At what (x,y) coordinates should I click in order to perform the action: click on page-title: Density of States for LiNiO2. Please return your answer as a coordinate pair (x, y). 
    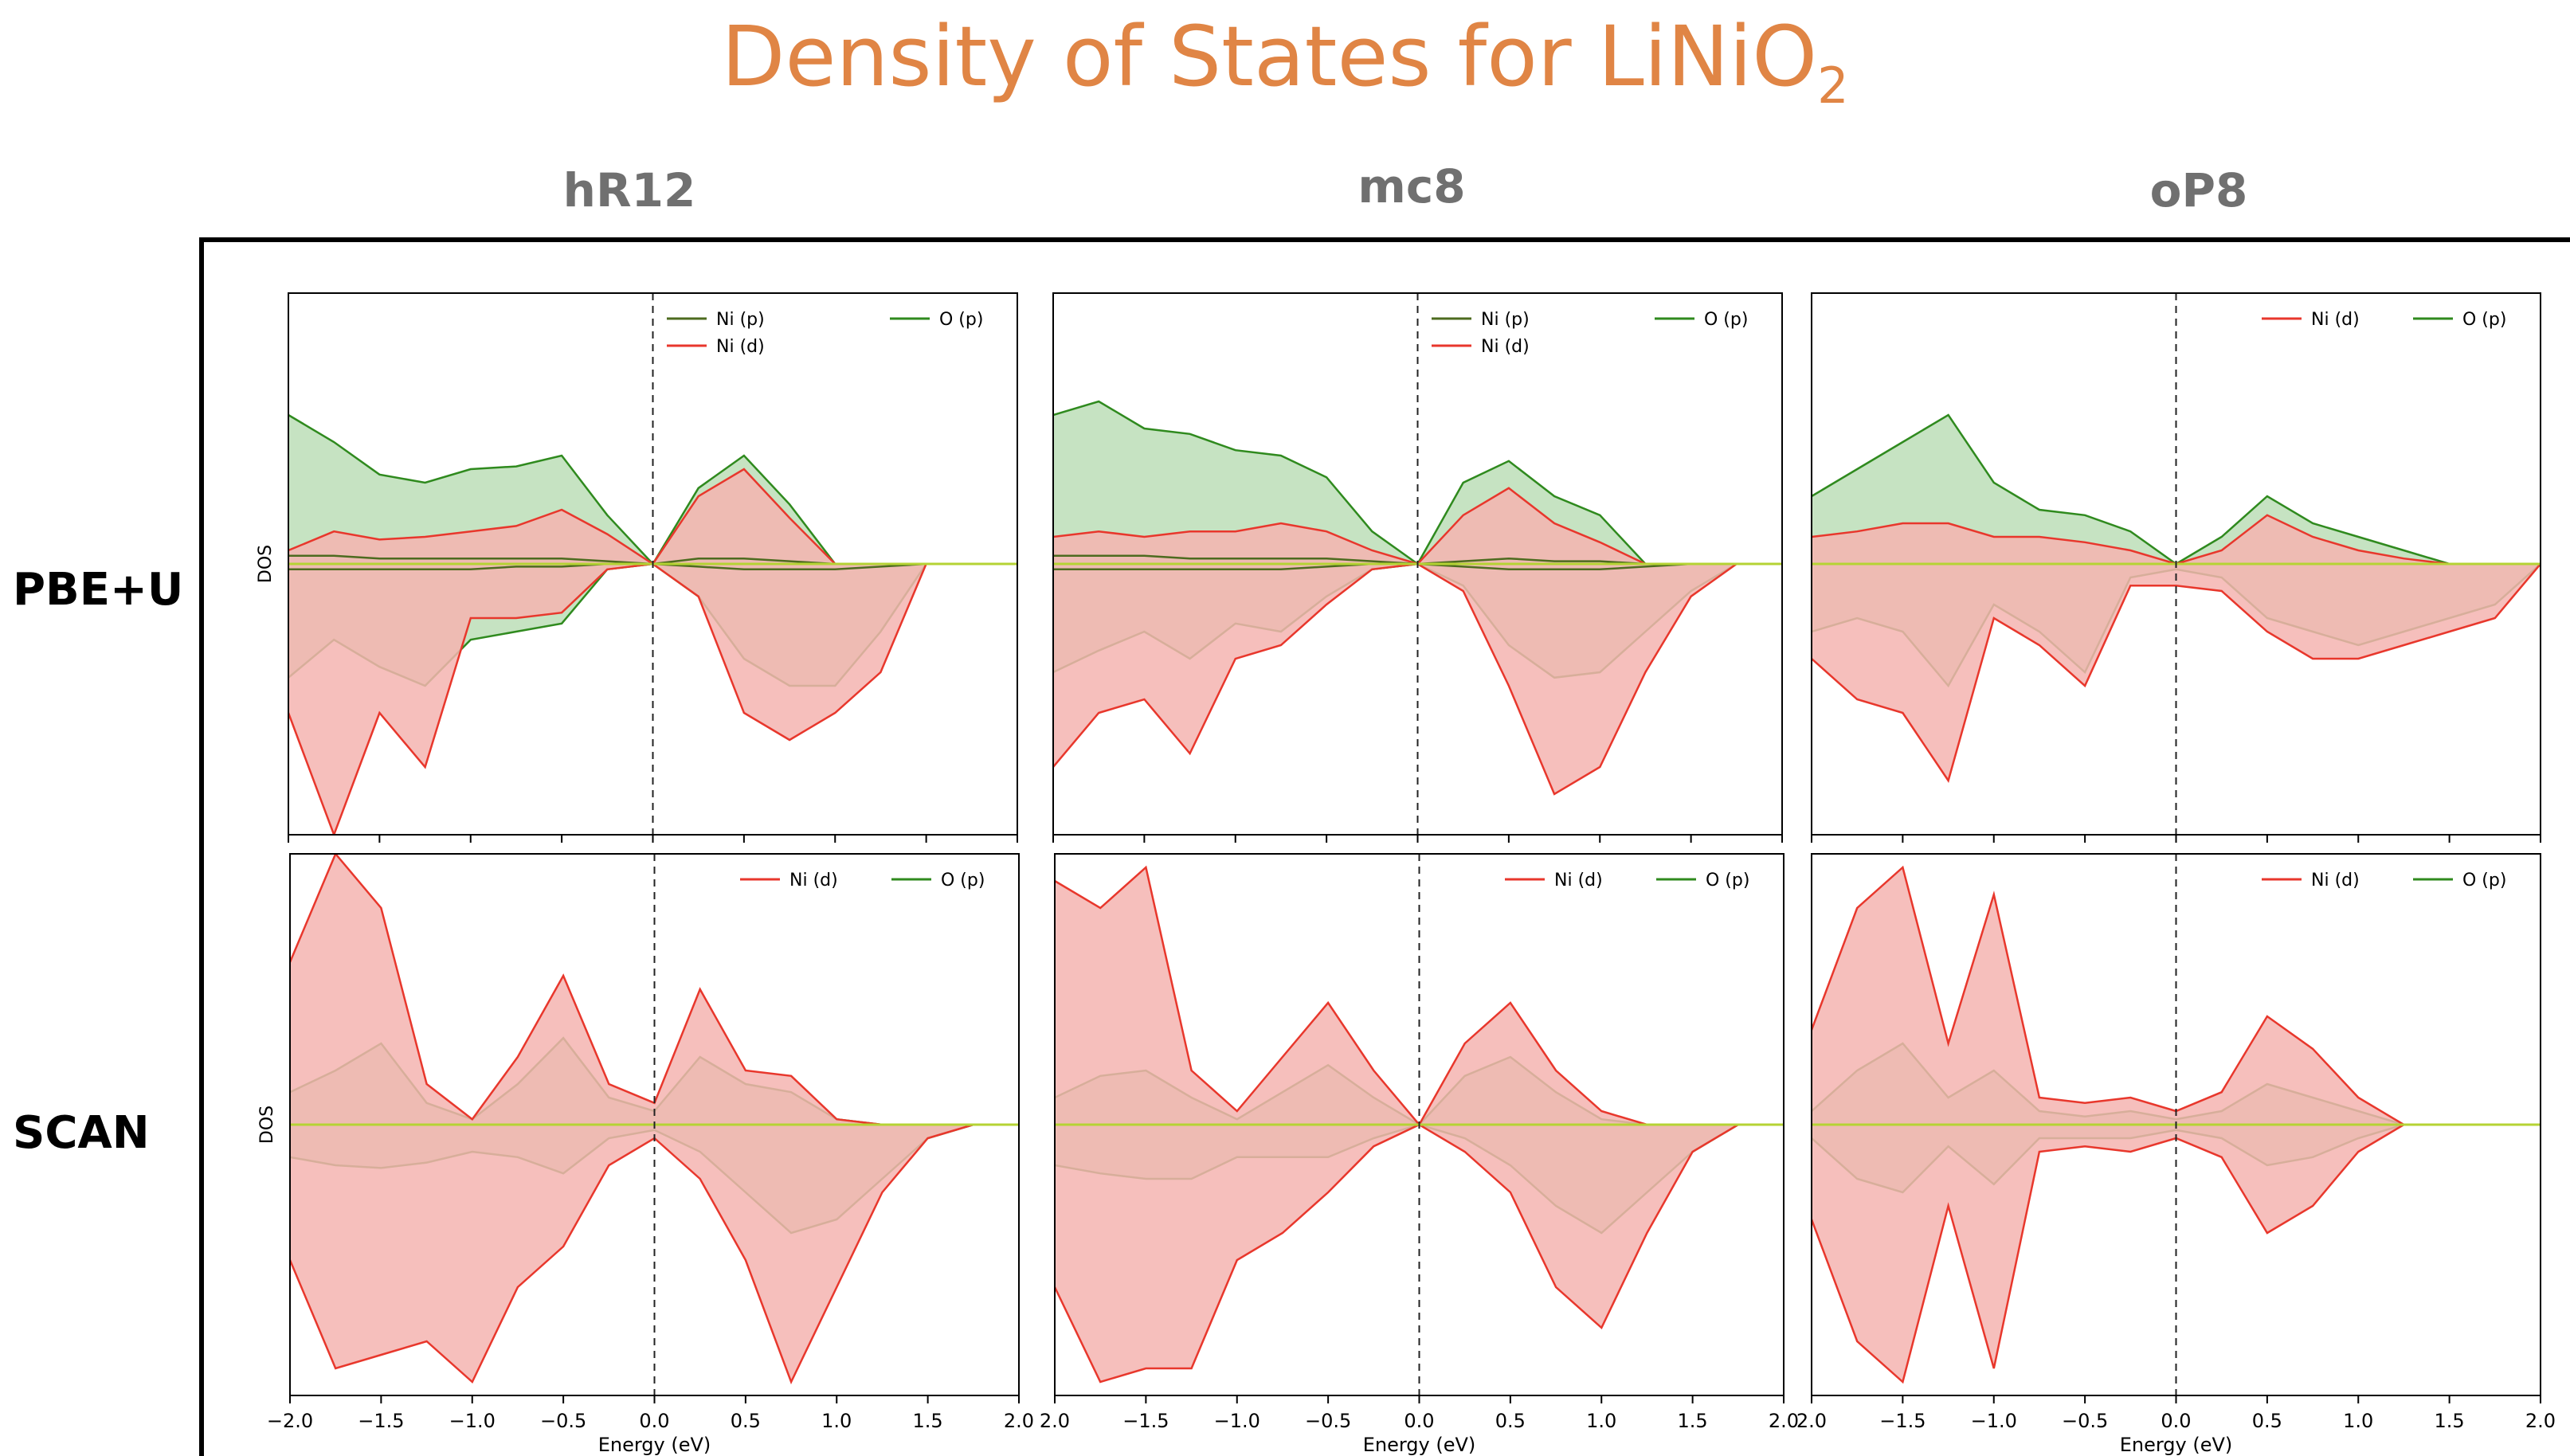
    Looking at the image, I should click on (1285, 61).